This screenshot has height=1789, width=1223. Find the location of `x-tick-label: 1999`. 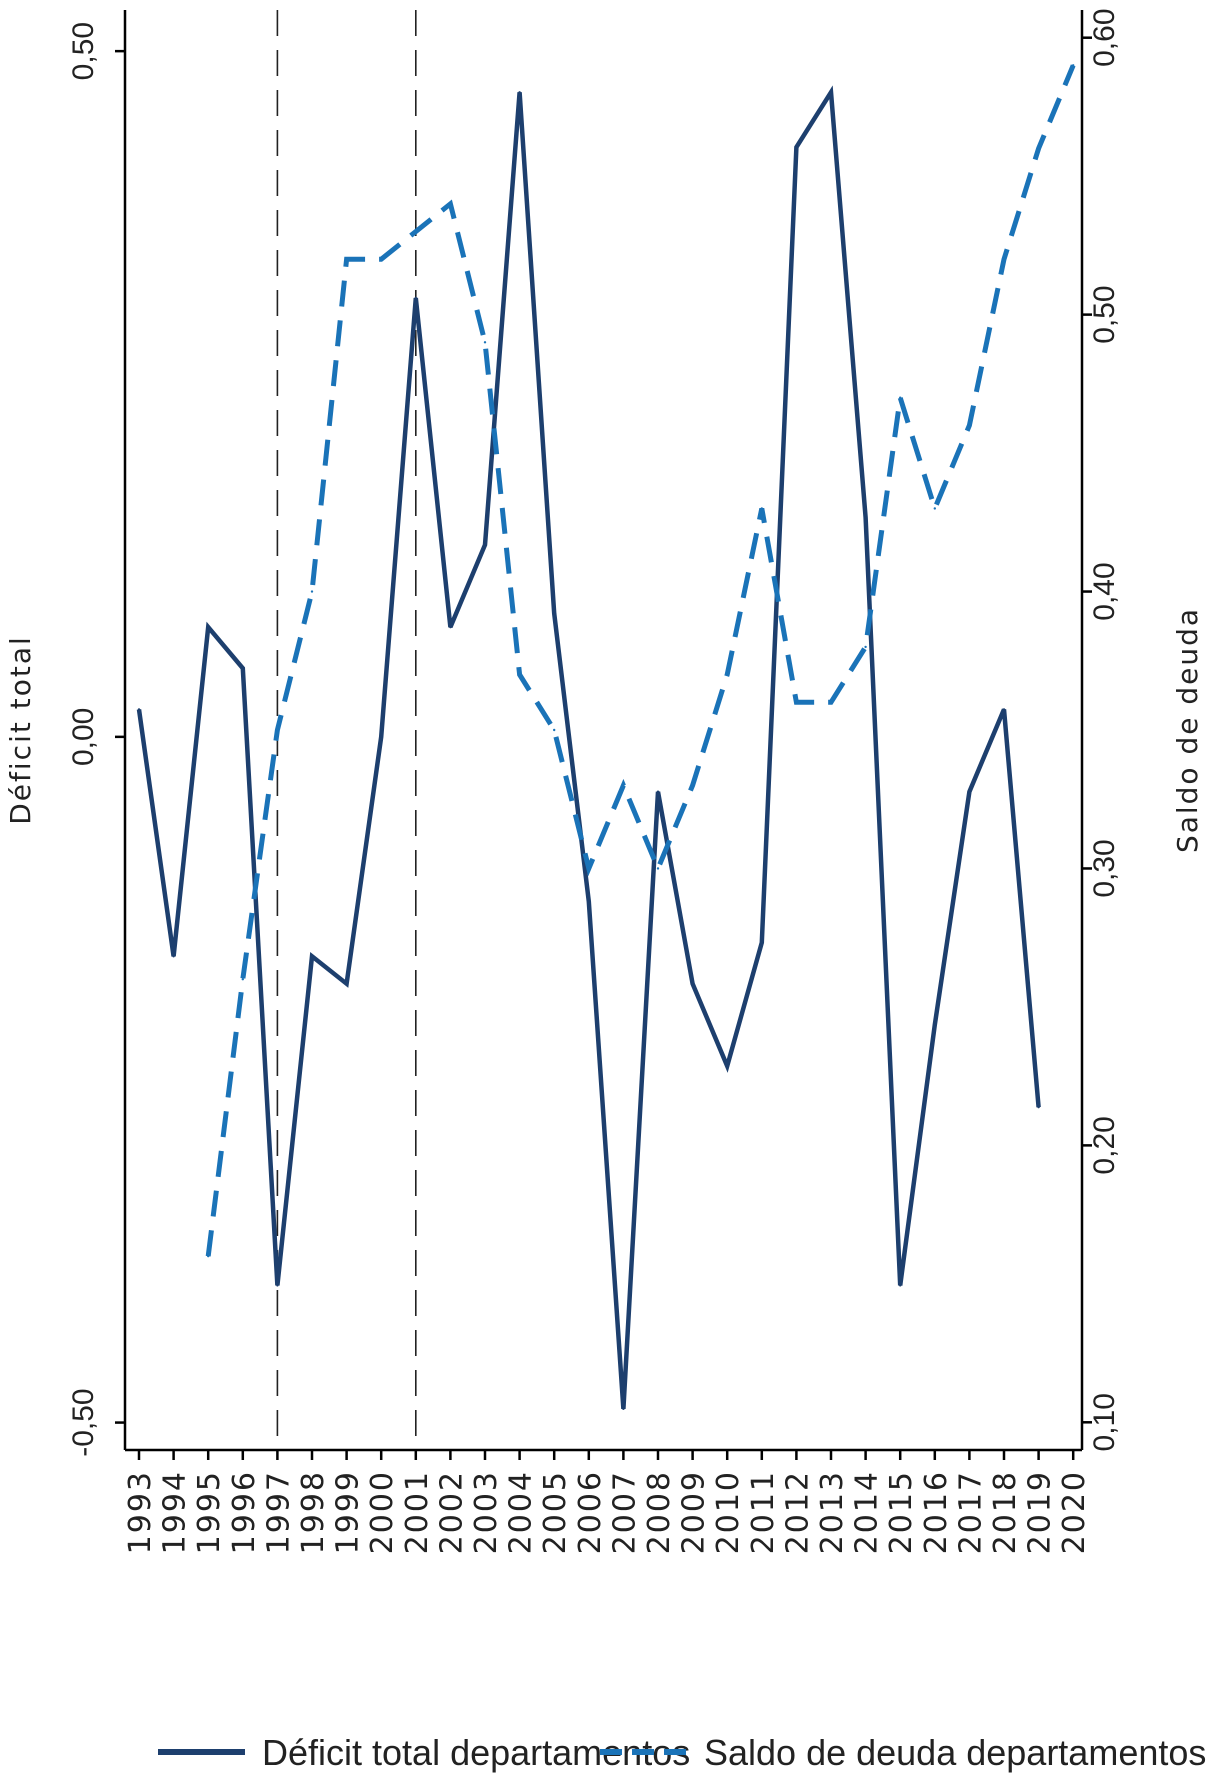

x-tick-label: 1999 is located at coordinates (348, 1512).